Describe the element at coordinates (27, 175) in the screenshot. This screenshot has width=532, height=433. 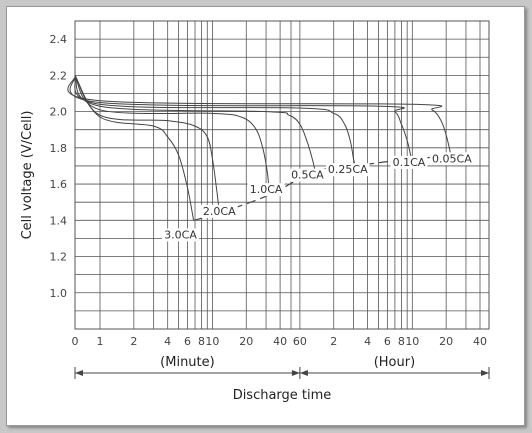
I see `y-axis-title: Cell voltage (V/Cell)` at that location.